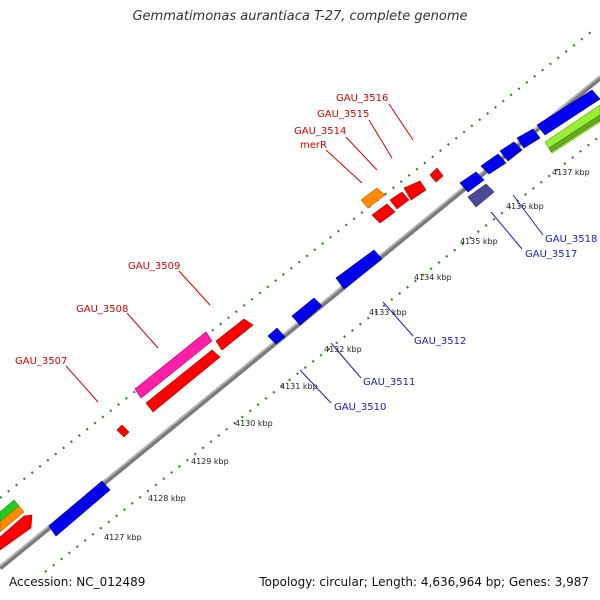 This screenshot has height=600, width=600. What do you see at coordinates (571, 172) in the screenshot?
I see `kbp-label-4137: 4137 kbp` at bounding box center [571, 172].